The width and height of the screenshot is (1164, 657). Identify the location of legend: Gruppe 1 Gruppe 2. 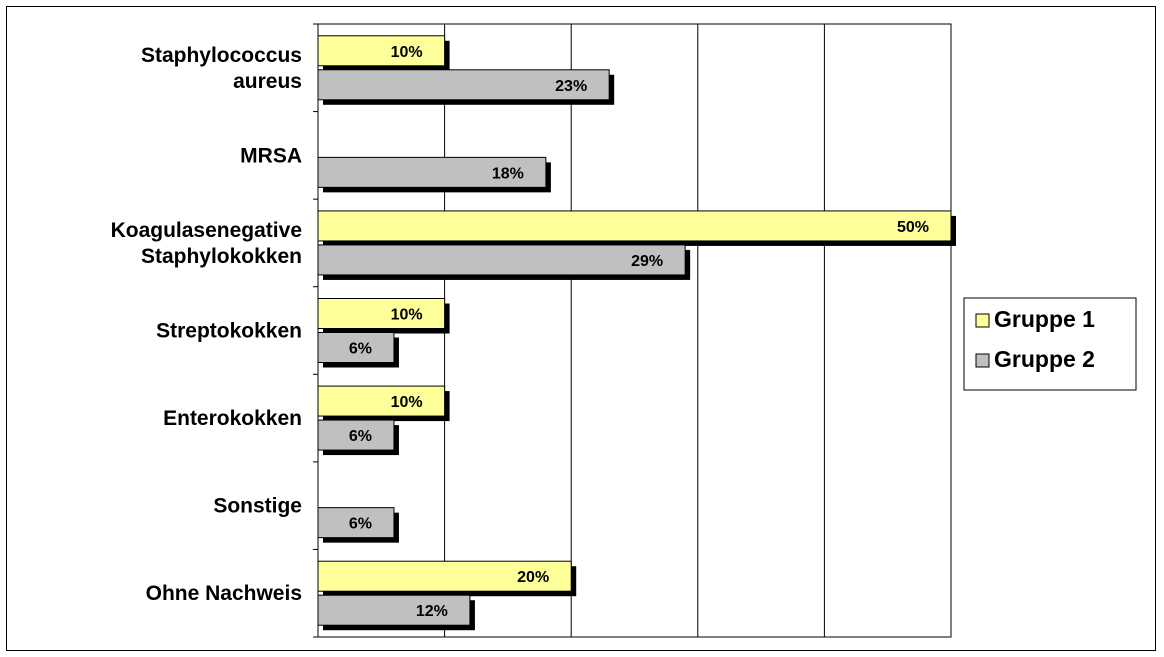
(1050, 344).